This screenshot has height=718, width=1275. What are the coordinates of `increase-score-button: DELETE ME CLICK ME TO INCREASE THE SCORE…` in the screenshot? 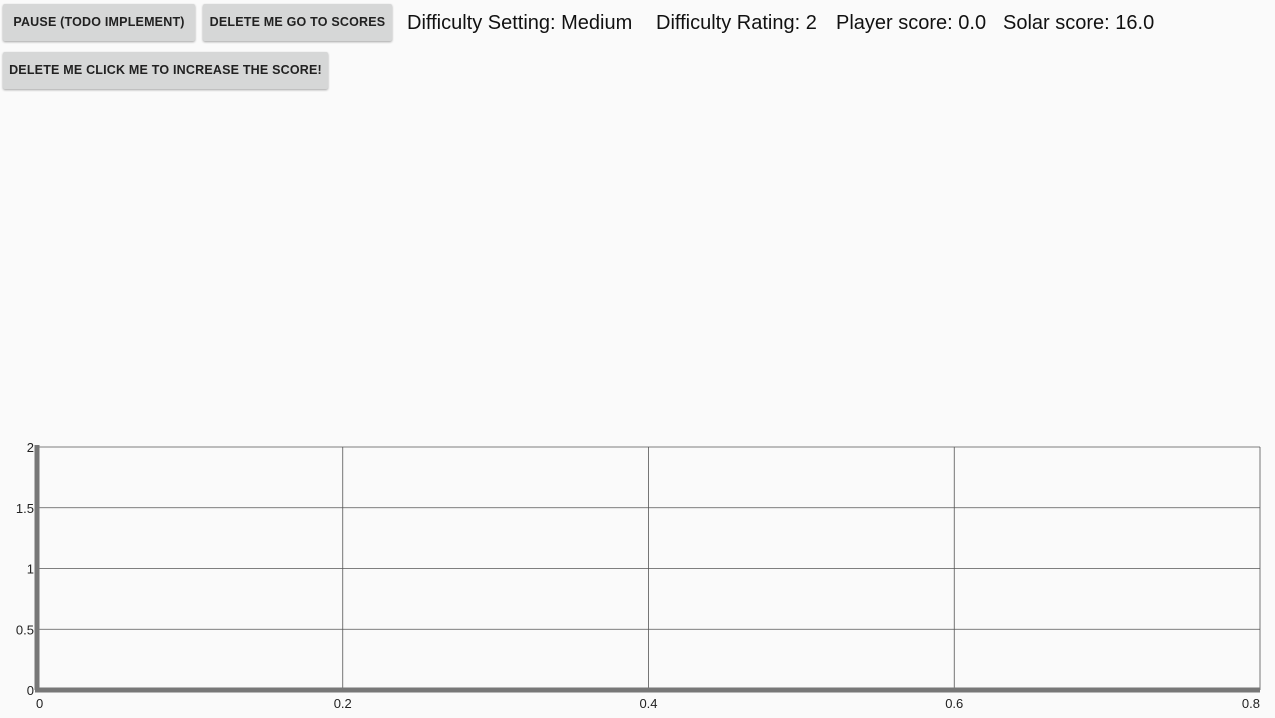 It's located at (165, 70).